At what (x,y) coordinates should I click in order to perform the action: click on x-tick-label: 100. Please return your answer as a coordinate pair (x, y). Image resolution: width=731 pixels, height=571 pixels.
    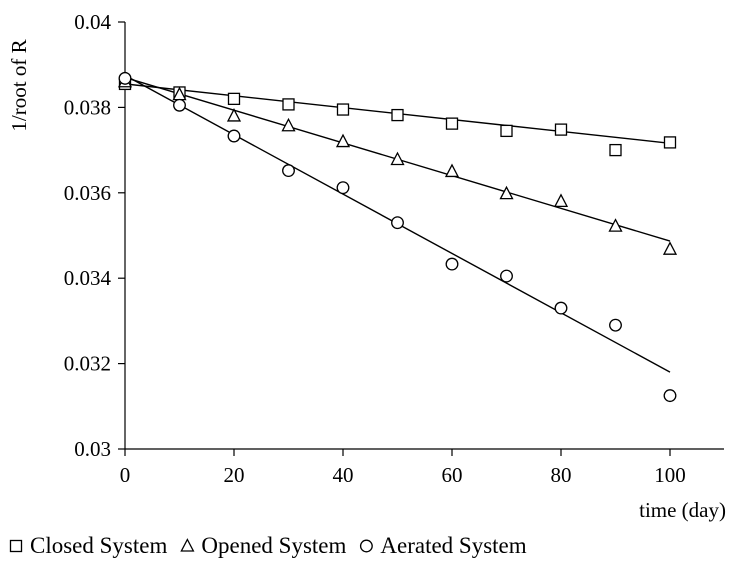
    Looking at the image, I should click on (670, 475).